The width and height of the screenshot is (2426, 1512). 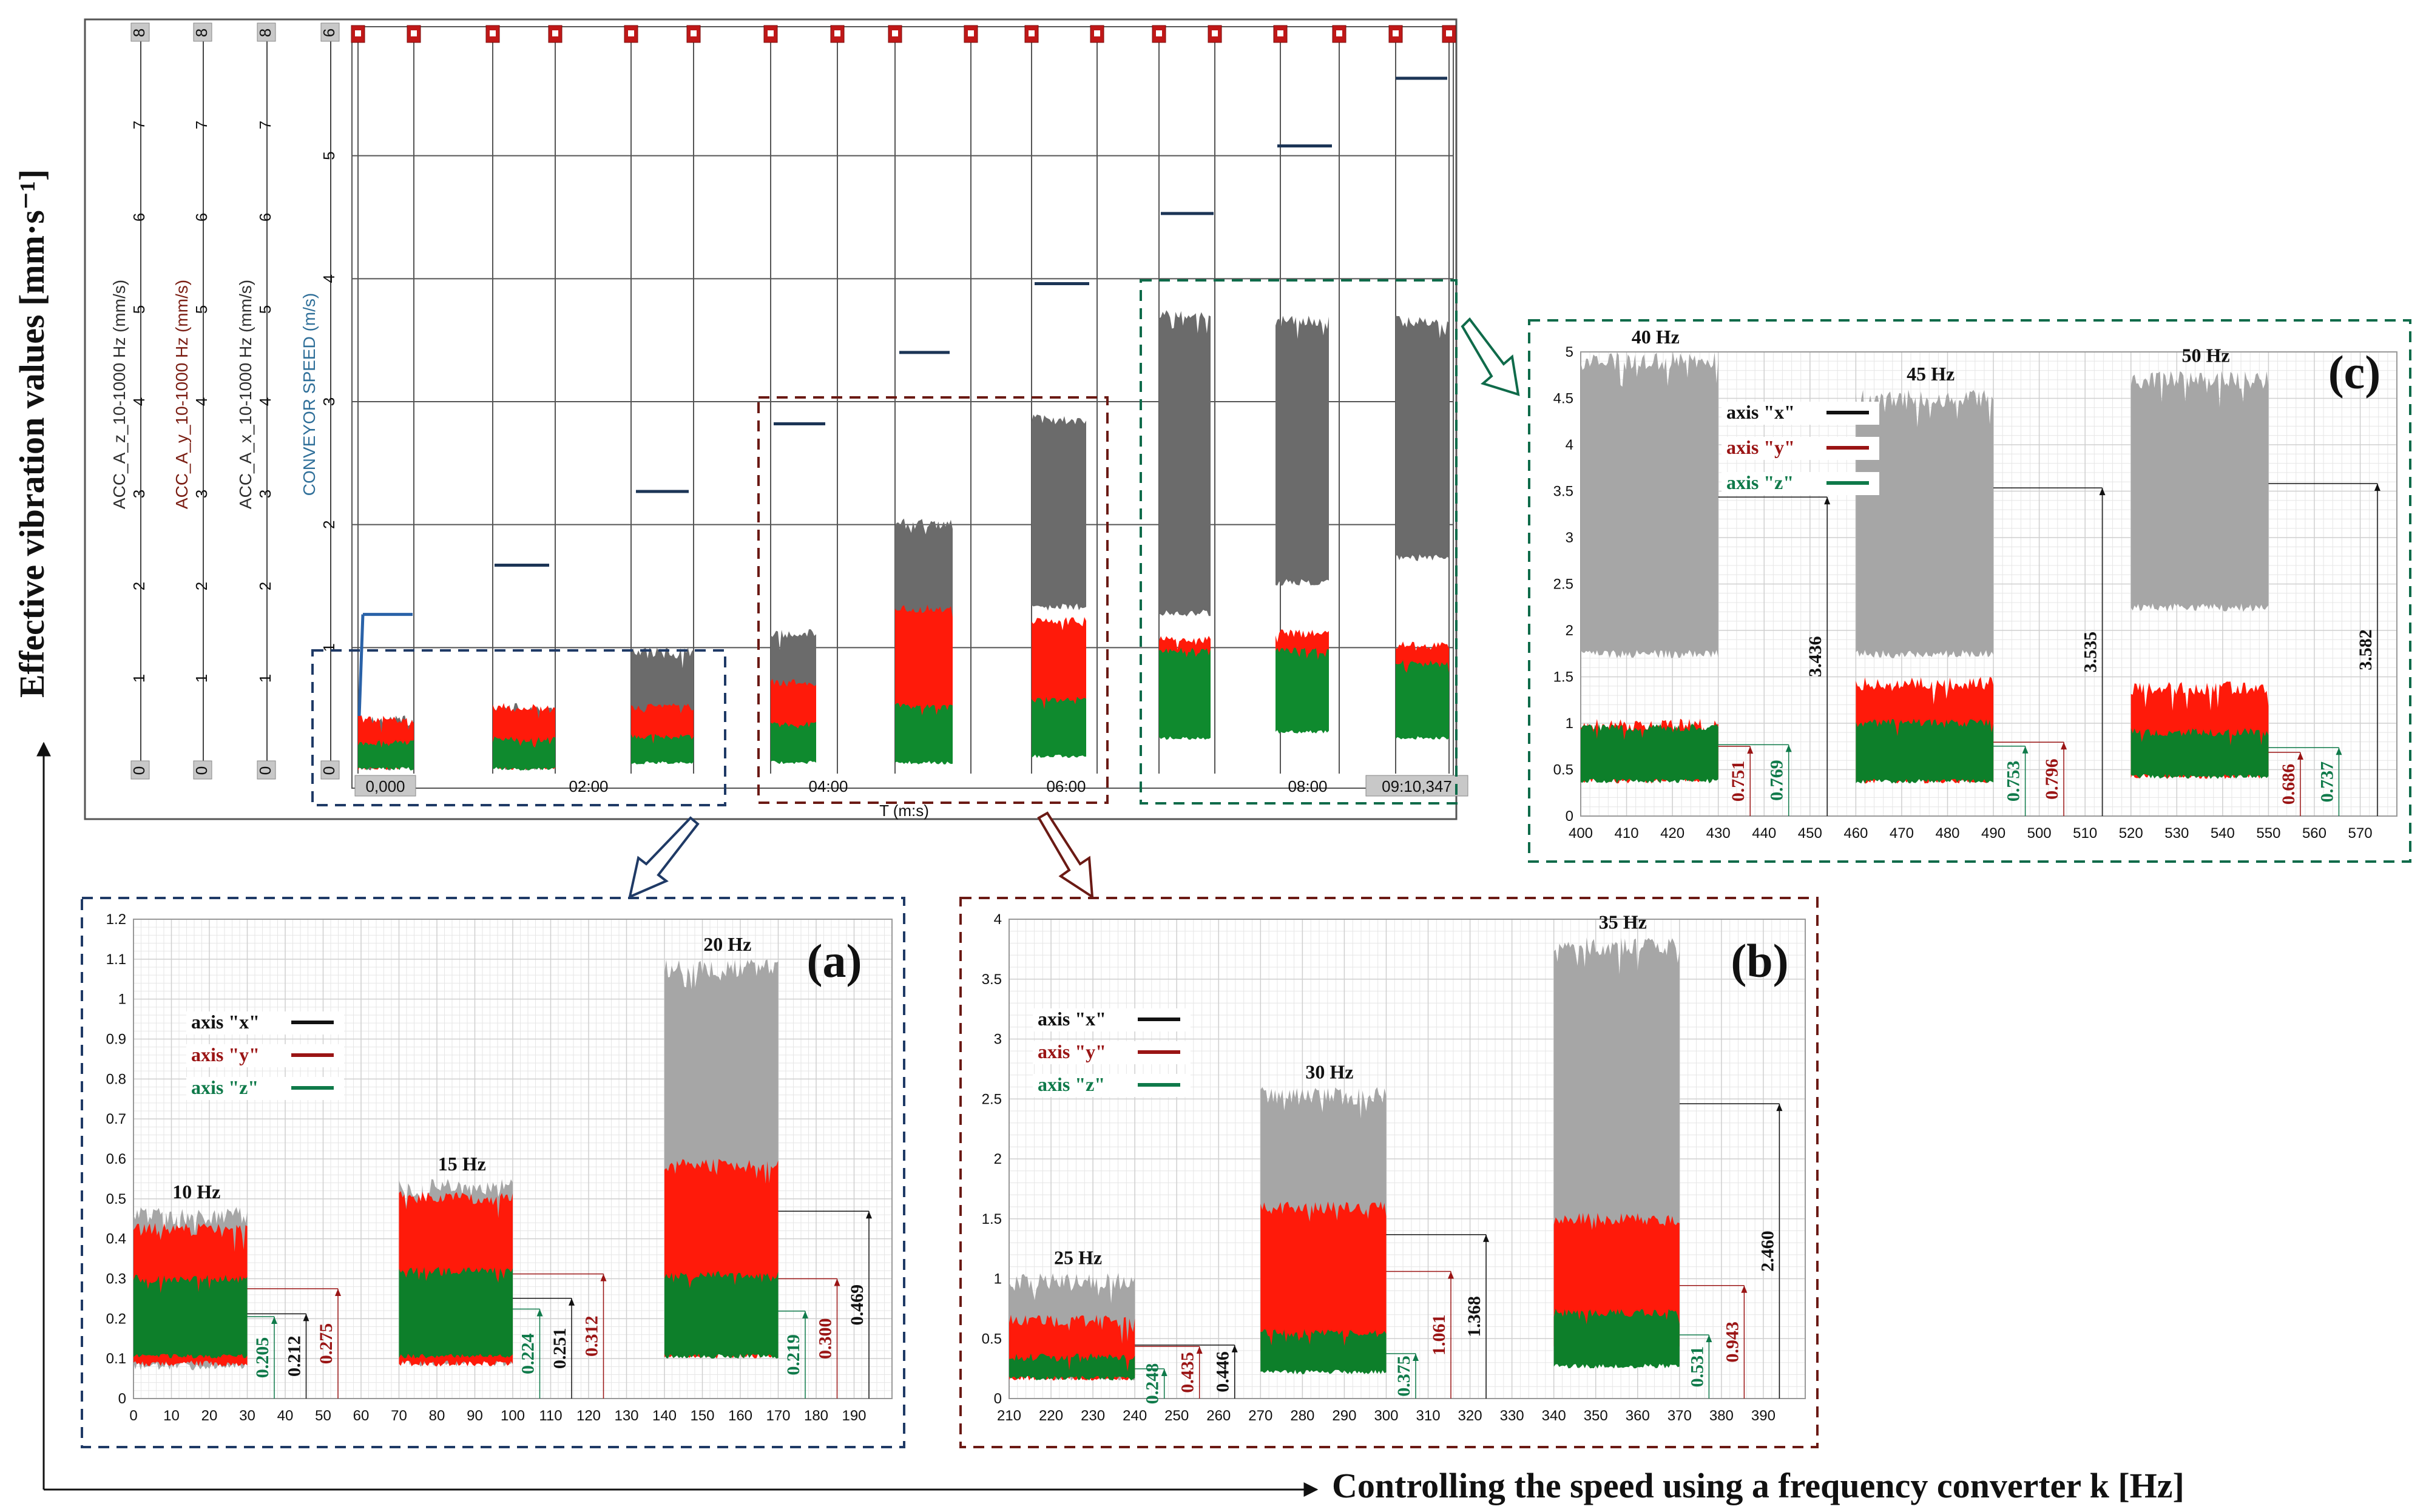 What do you see at coordinates (1672, 834) in the screenshot?
I see `panel-x-tick-label: 420` at bounding box center [1672, 834].